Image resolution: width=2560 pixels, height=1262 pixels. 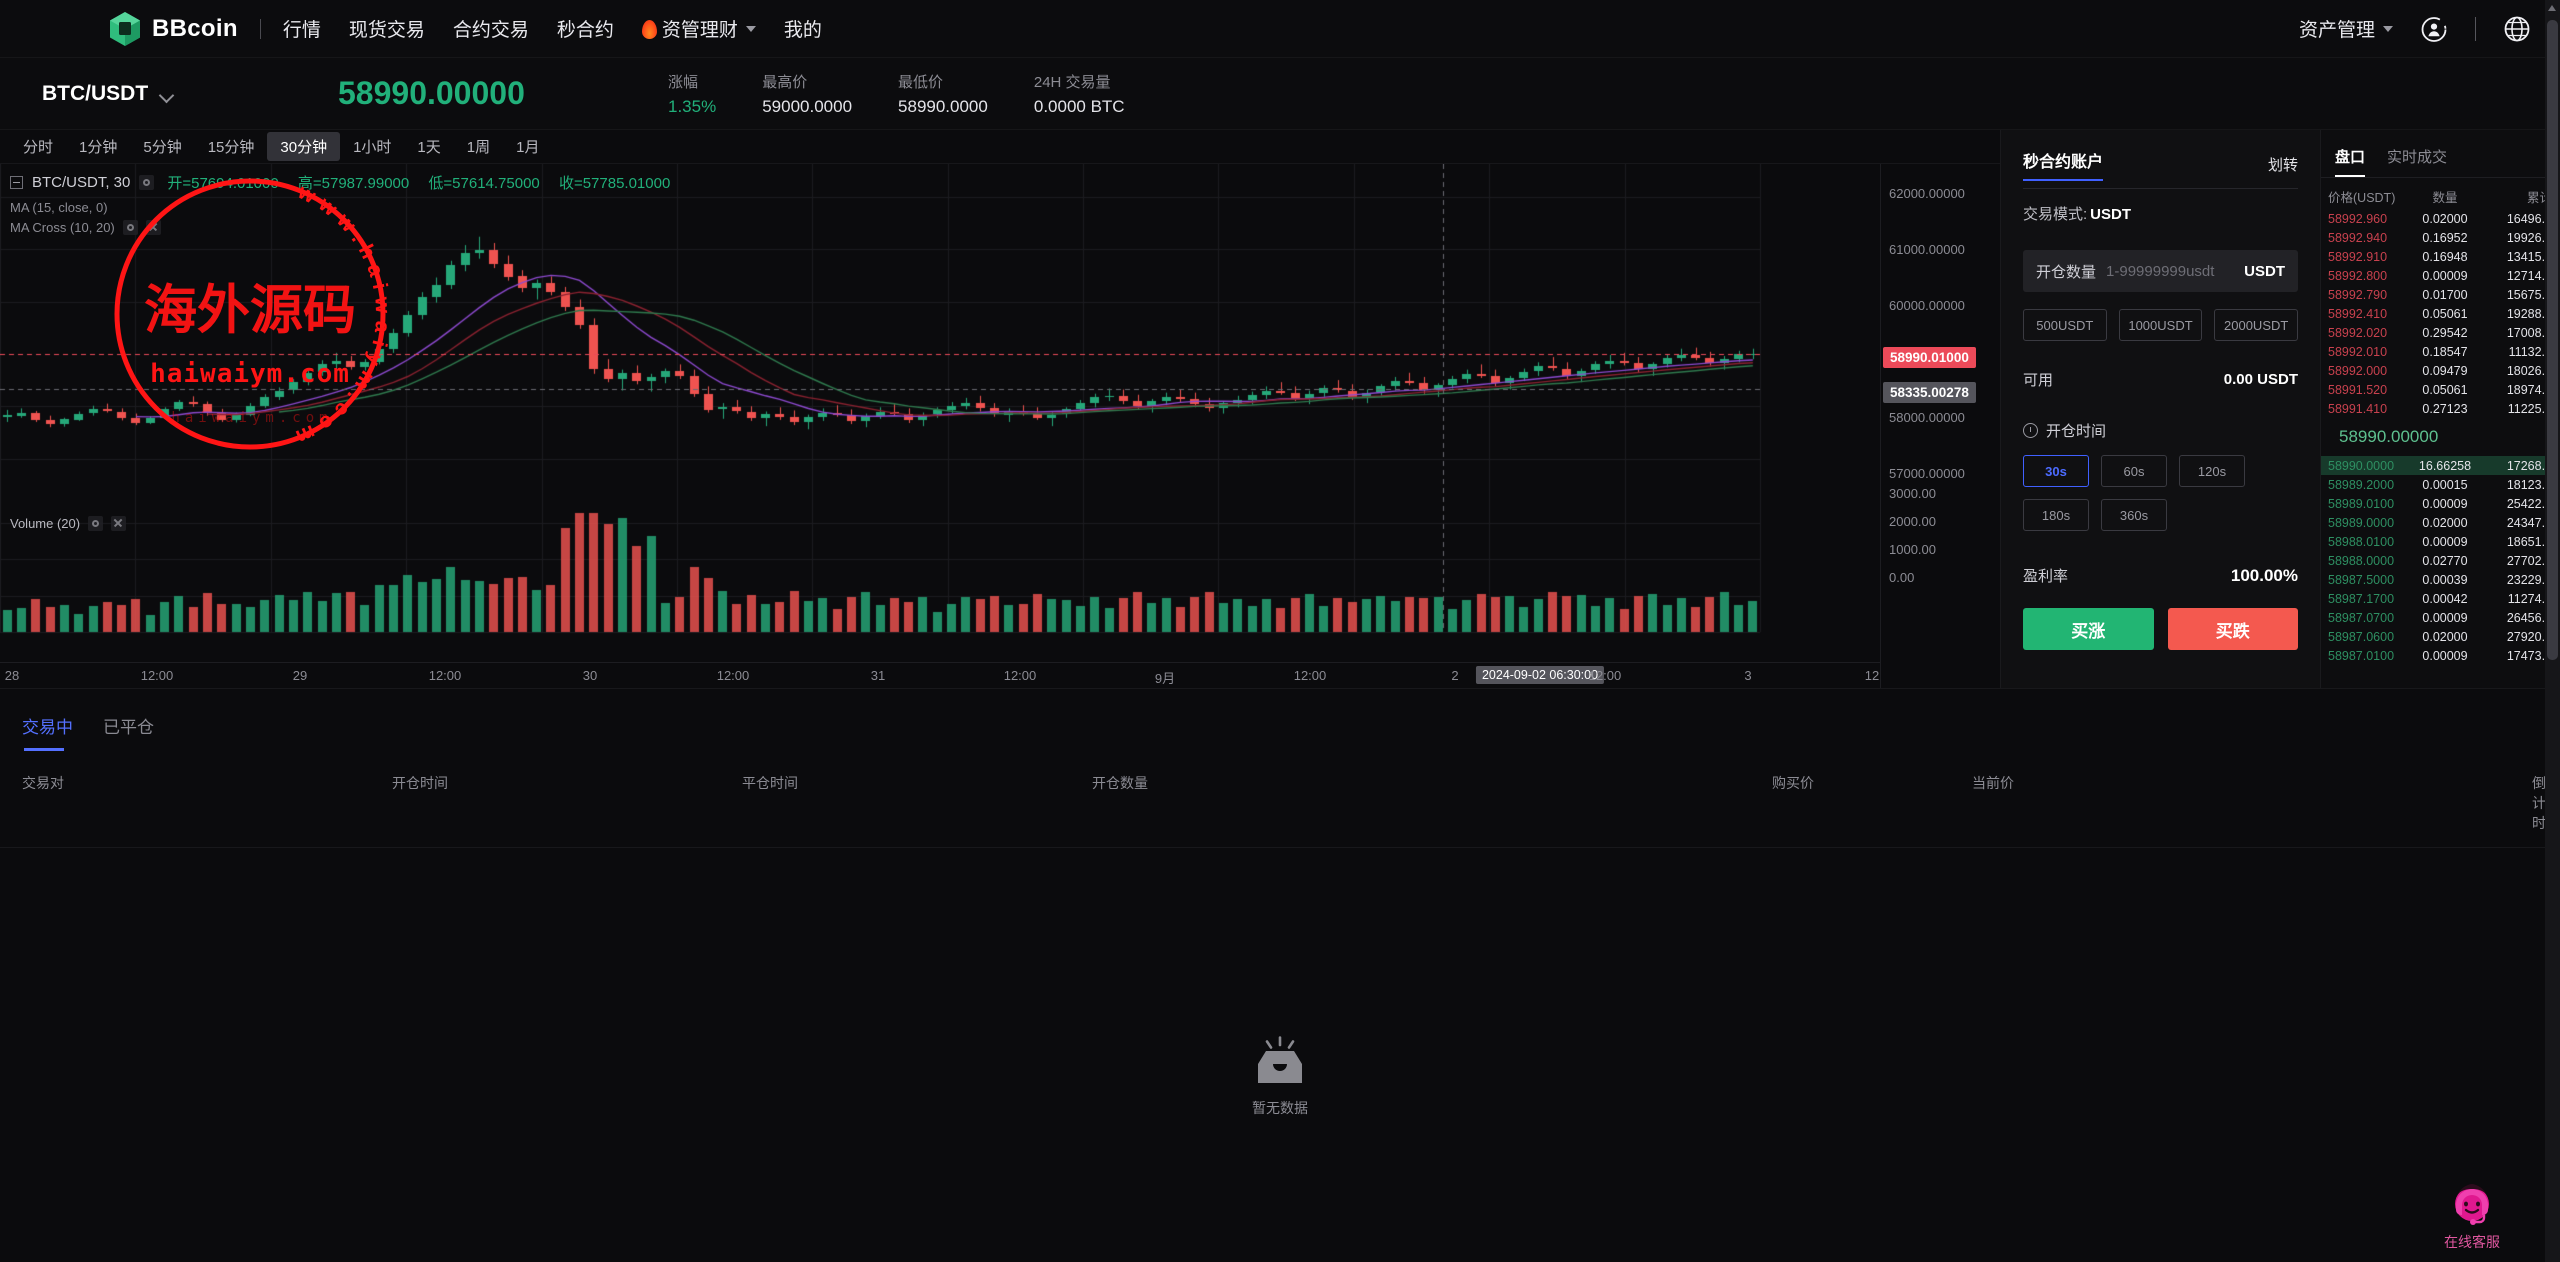 What do you see at coordinates (2440, 294) in the screenshot?
I see `order-book-row-ask: 58992.790 0.01700 15675.1` at bounding box center [2440, 294].